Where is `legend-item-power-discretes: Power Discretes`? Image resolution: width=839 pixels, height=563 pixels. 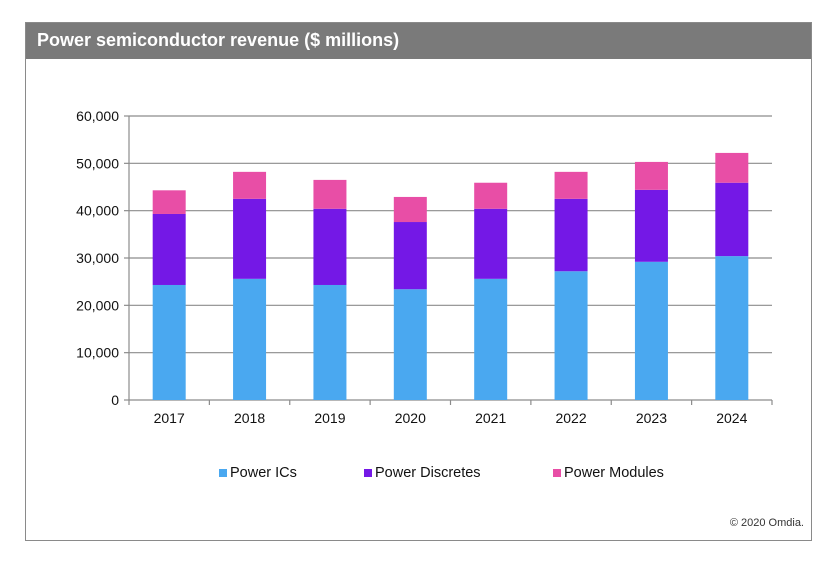 legend-item-power-discretes: Power Discretes is located at coordinates (422, 473).